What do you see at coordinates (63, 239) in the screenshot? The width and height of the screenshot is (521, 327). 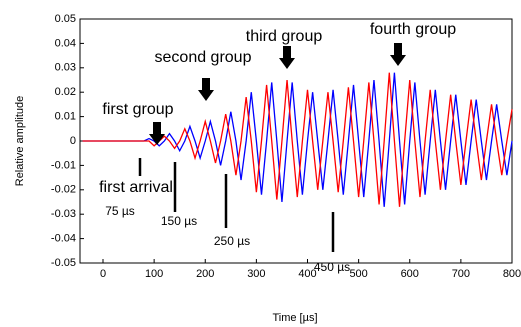 I see `y-tick-label: -0.04` at bounding box center [63, 239].